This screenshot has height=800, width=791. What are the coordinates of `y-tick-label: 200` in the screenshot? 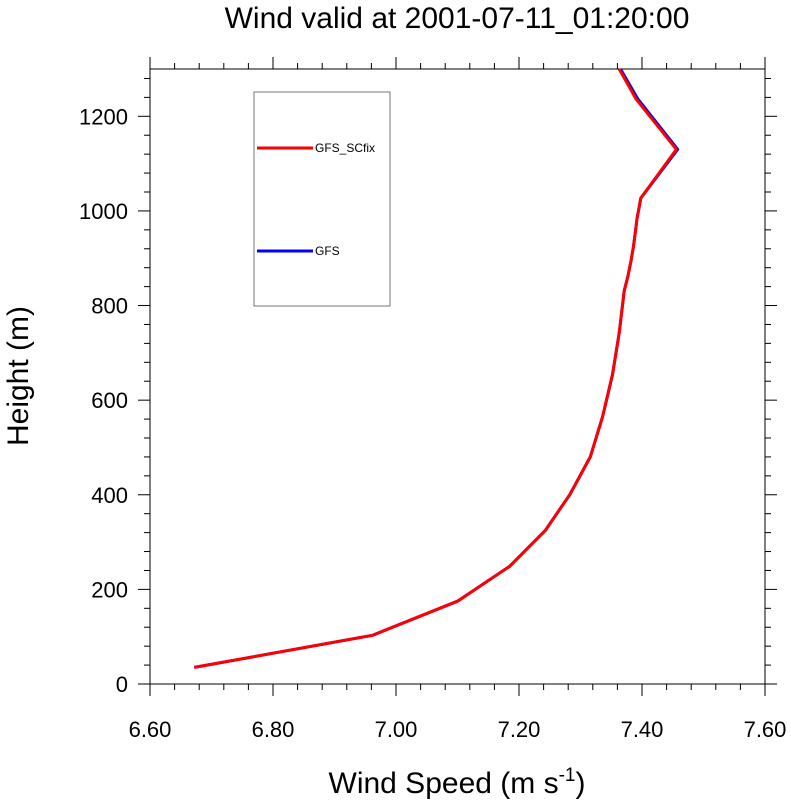 It's located at (109, 589).